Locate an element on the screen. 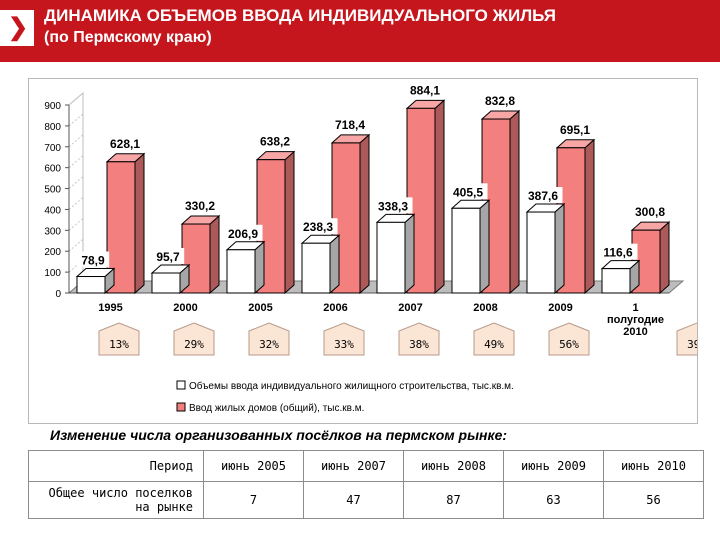 The height and width of the screenshot is (540, 720). share-label: 29% is located at coordinates (194, 344).